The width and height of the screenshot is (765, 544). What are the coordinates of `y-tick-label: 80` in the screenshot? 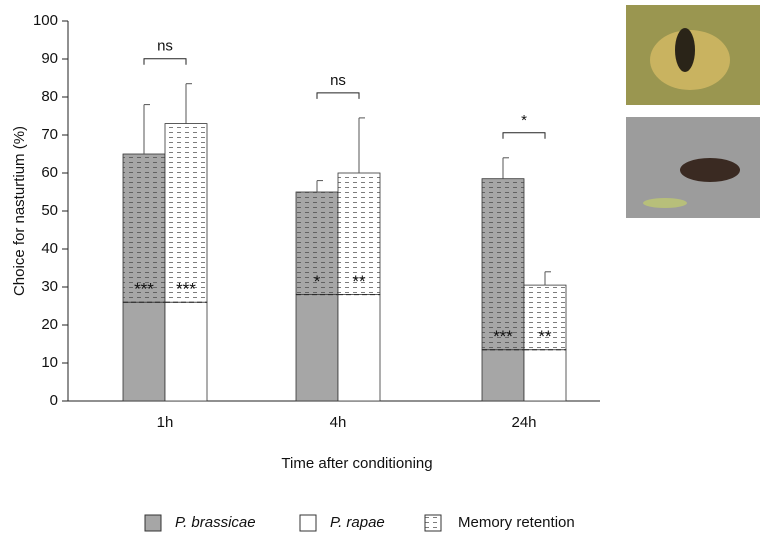 It's located at (49, 96).